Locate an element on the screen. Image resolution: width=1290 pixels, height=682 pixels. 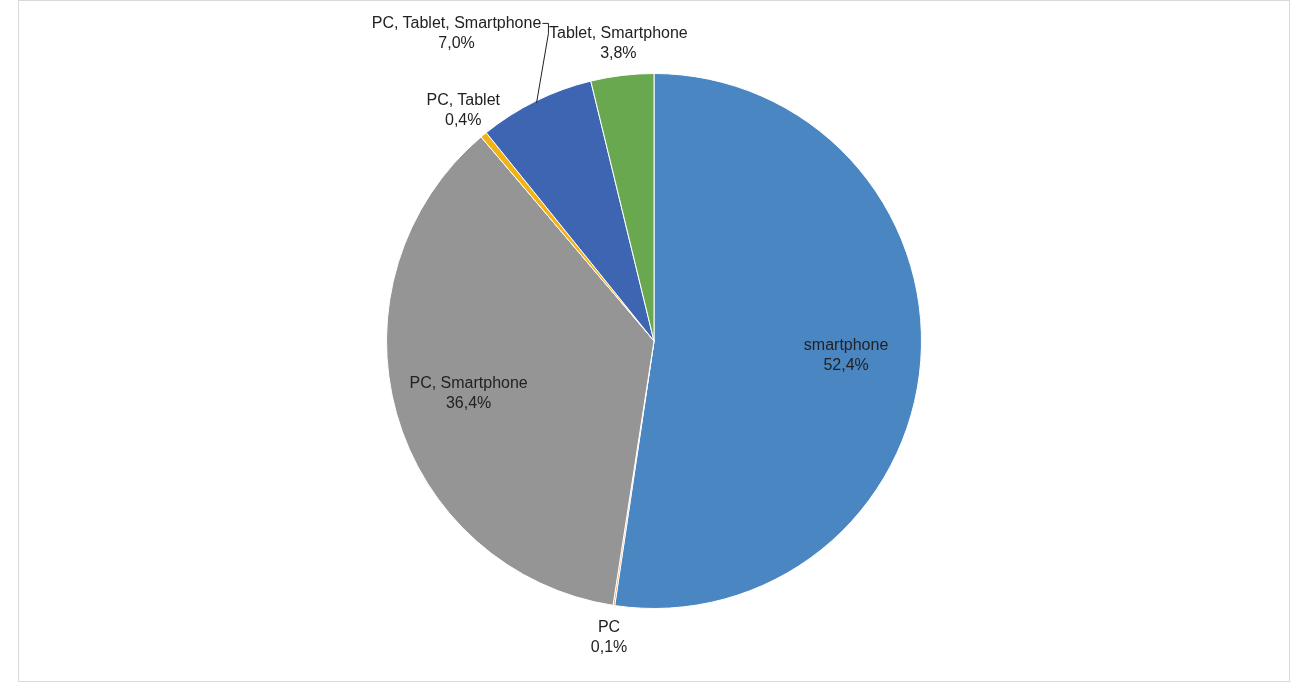
slice-label: PC, Tablet is located at coordinates (463, 99).